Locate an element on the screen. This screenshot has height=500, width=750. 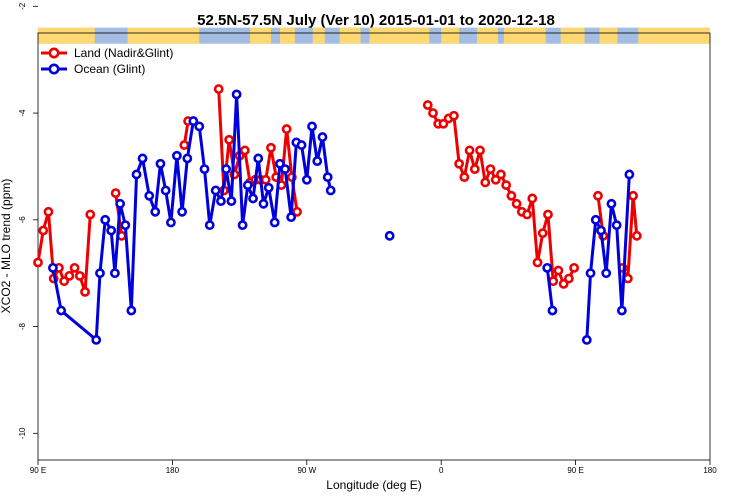
x-axis: 90 E 180 90 W 0 90 E 180 is located at coordinates (373, 467).